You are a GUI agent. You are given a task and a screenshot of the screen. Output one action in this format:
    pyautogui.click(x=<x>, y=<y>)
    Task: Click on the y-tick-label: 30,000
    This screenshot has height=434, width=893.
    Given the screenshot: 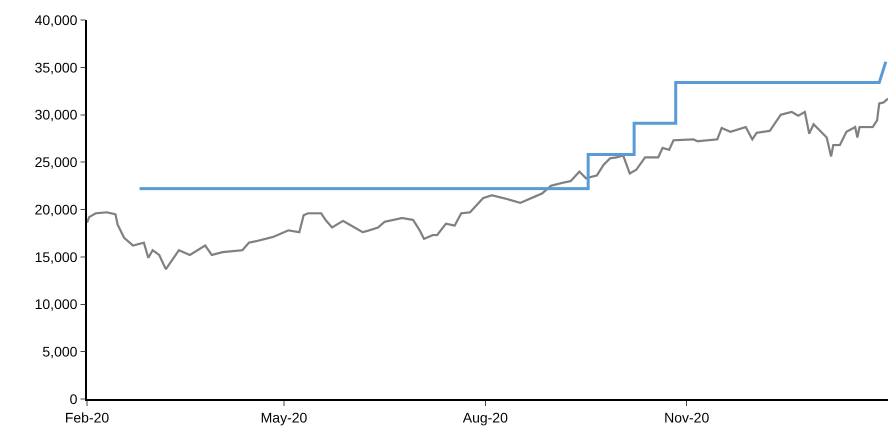 What is the action you would take?
    pyautogui.click(x=56, y=114)
    